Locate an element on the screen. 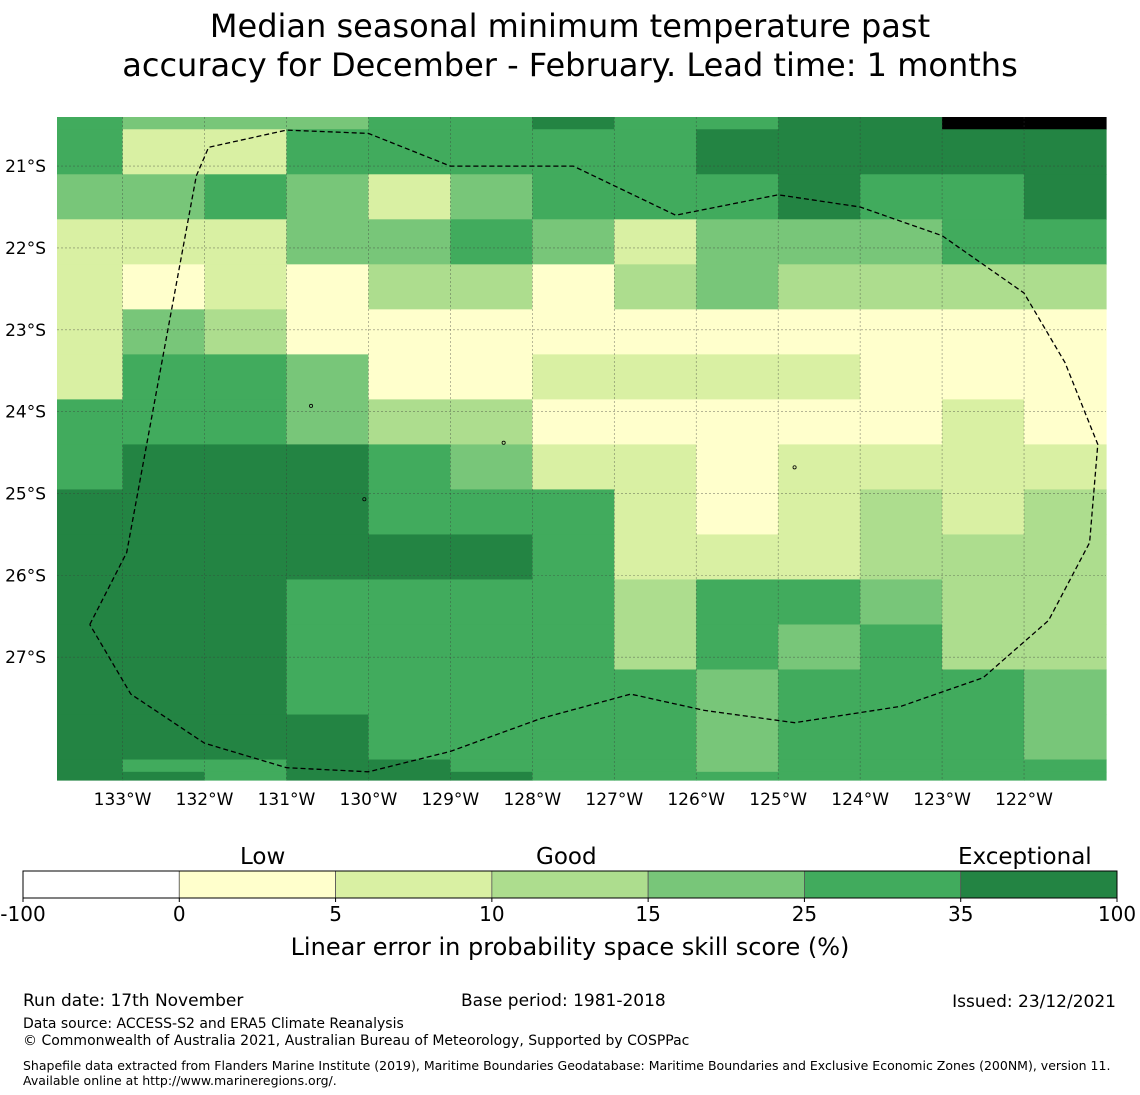 The image size is (1140, 1095). latitude-label: 21°S is located at coordinates (25, 167).